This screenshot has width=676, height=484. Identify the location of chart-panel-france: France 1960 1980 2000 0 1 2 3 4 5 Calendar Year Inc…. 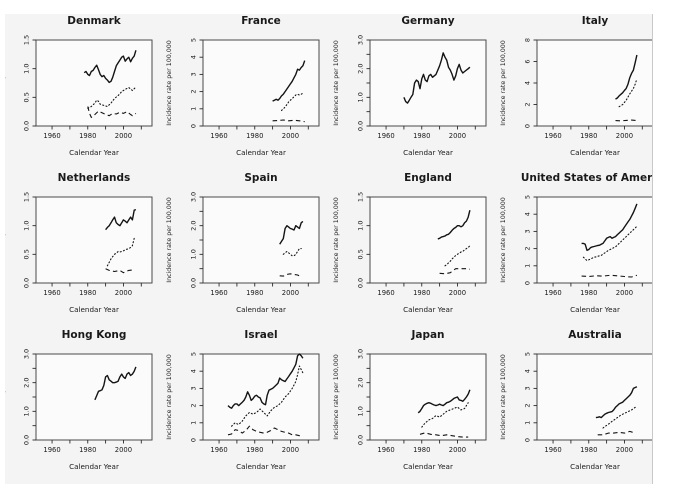
(243, 86).